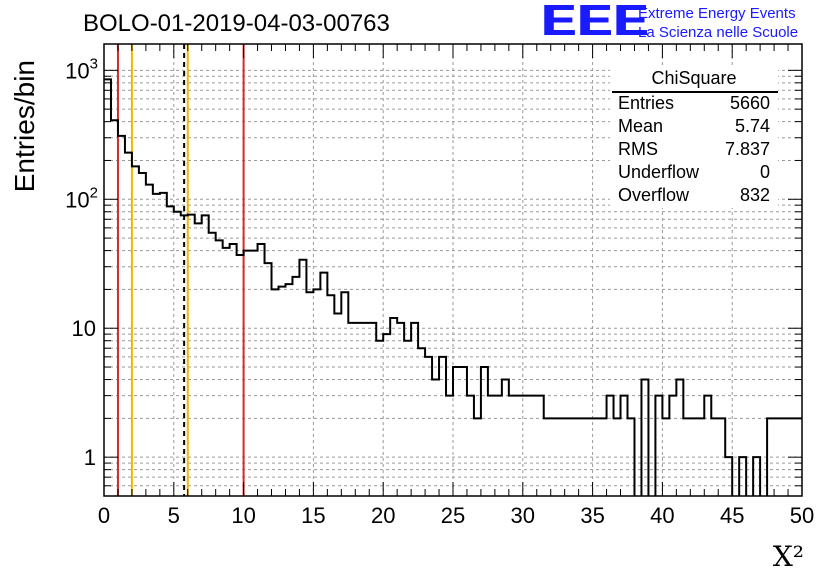  What do you see at coordinates (84, 328) in the screenshot?
I see `y-tick-label: 10` at bounding box center [84, 328].